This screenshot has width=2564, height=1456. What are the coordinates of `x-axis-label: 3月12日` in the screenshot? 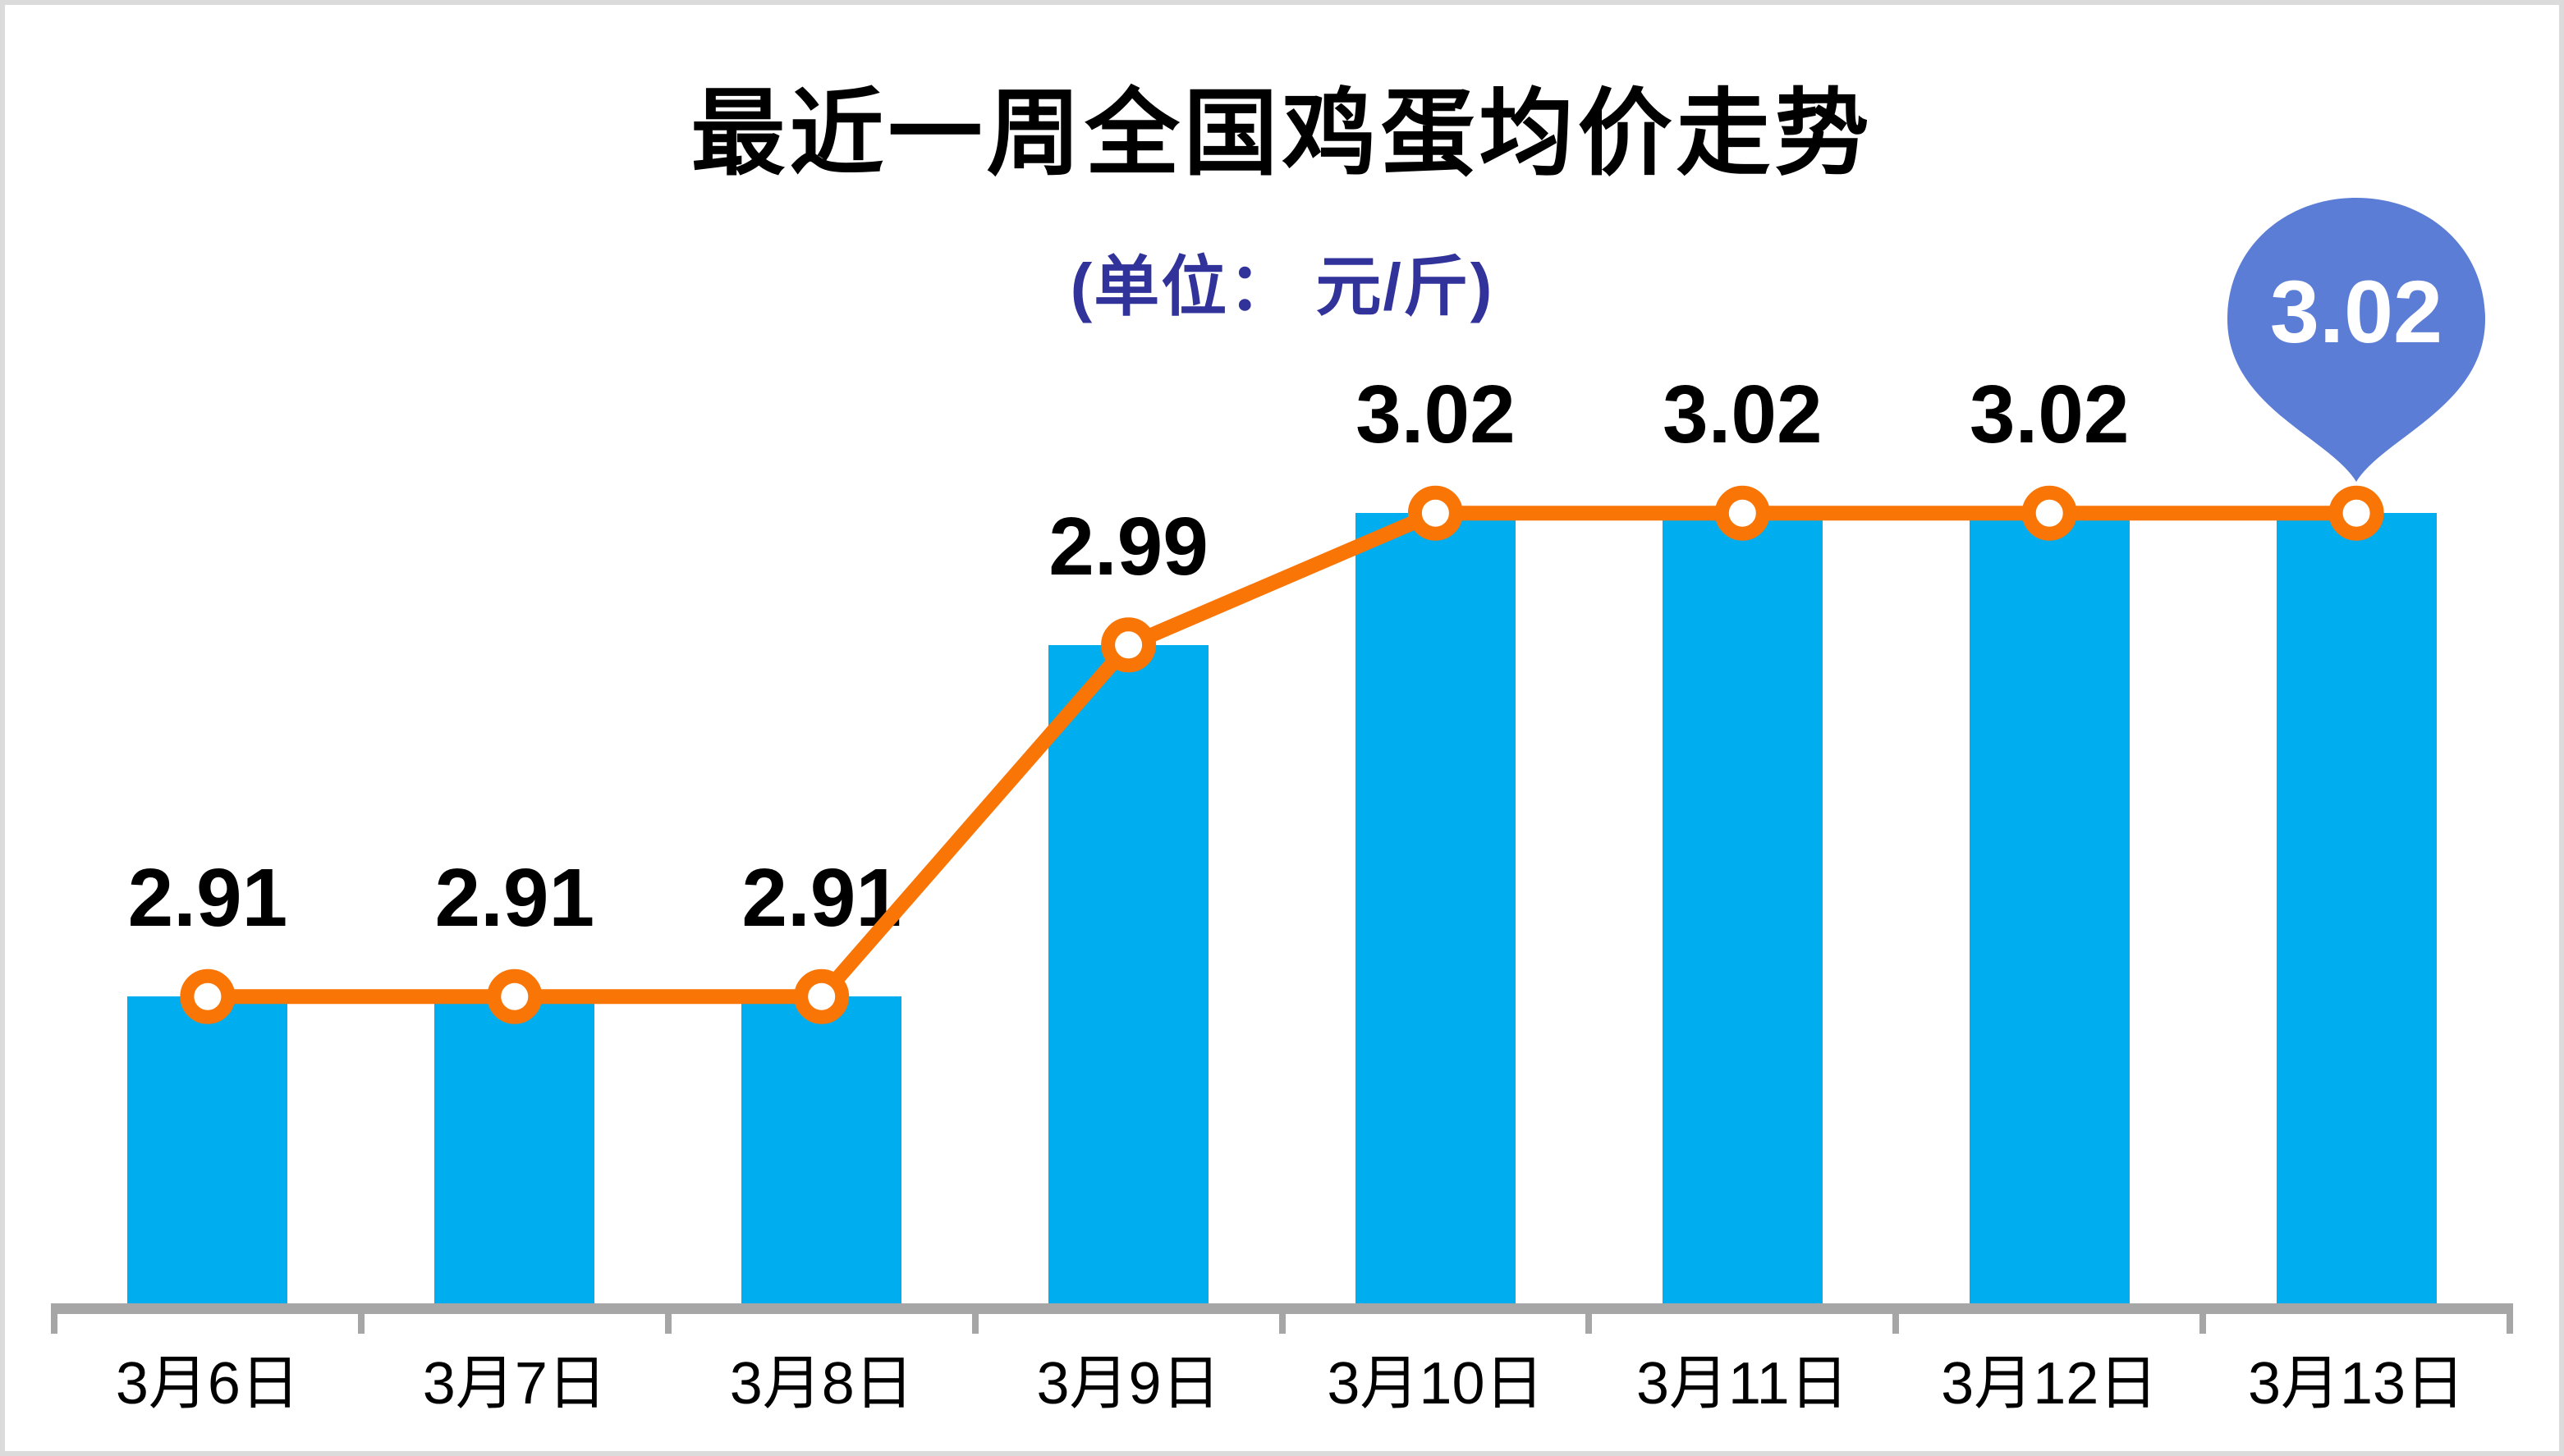 It's located at (2049, 1384).